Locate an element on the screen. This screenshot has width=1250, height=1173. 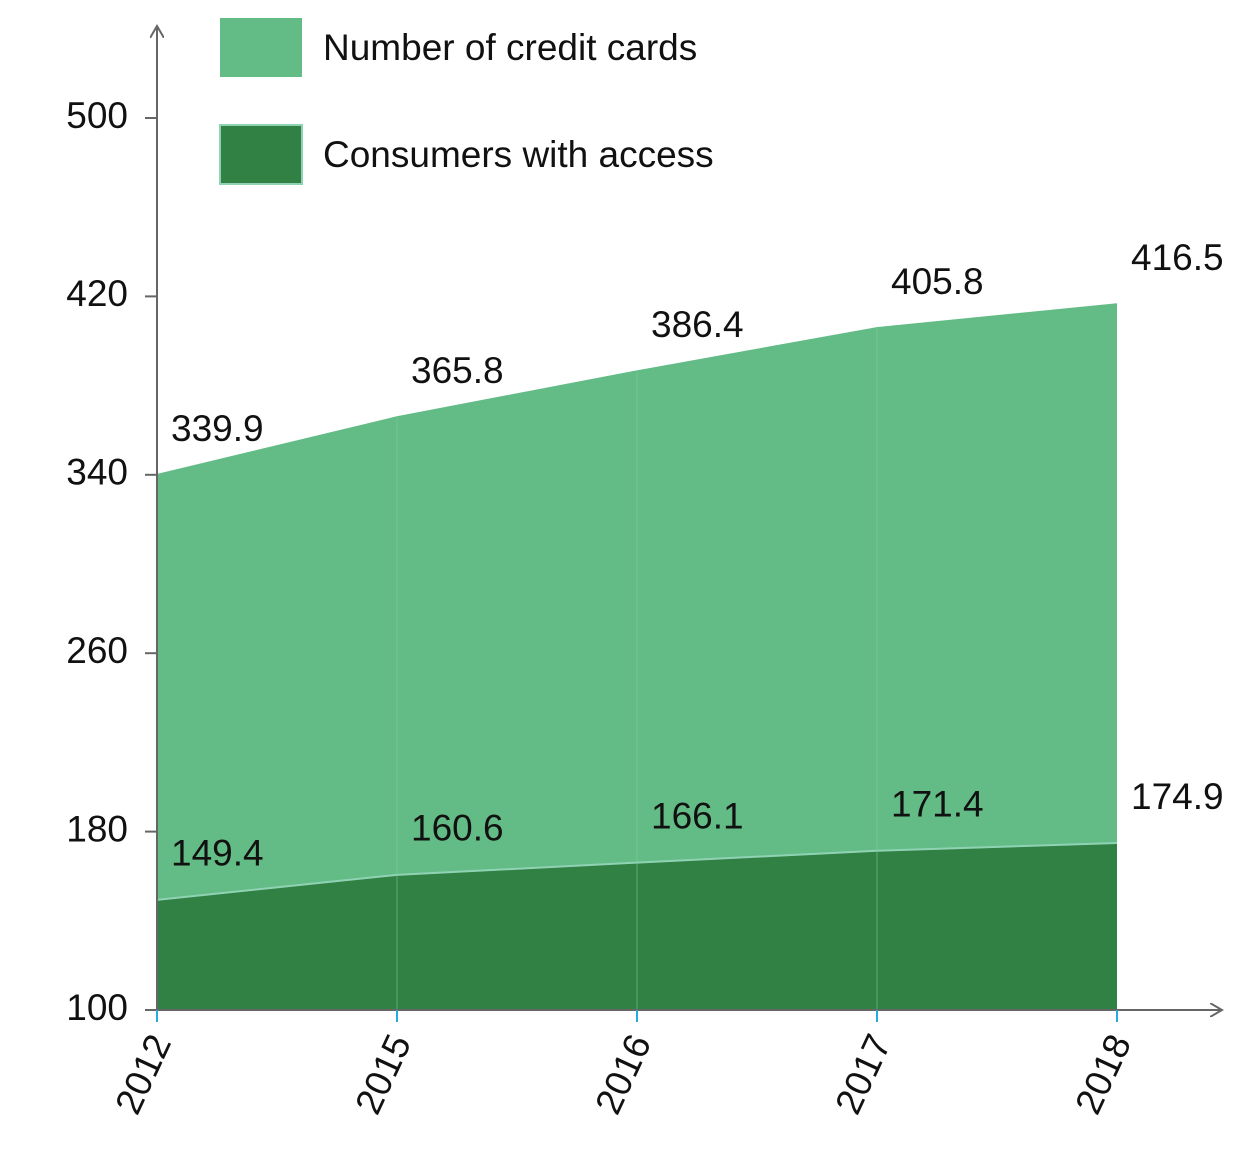
x-tick-label: 2015 is located at coordinates (383, 1074).